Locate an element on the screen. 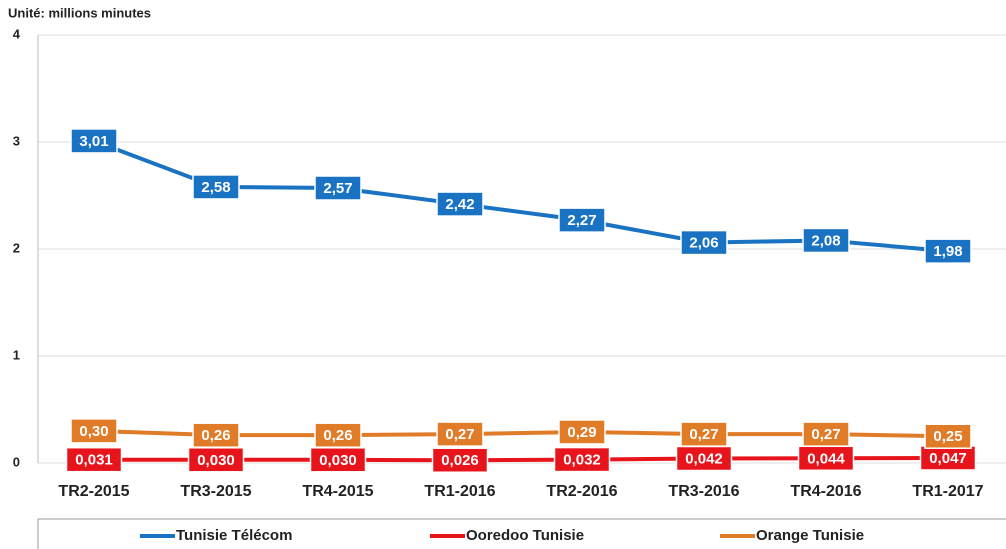 The image size is (1006, 549). value-label: 0,29 is located at coordinates (581, 432).